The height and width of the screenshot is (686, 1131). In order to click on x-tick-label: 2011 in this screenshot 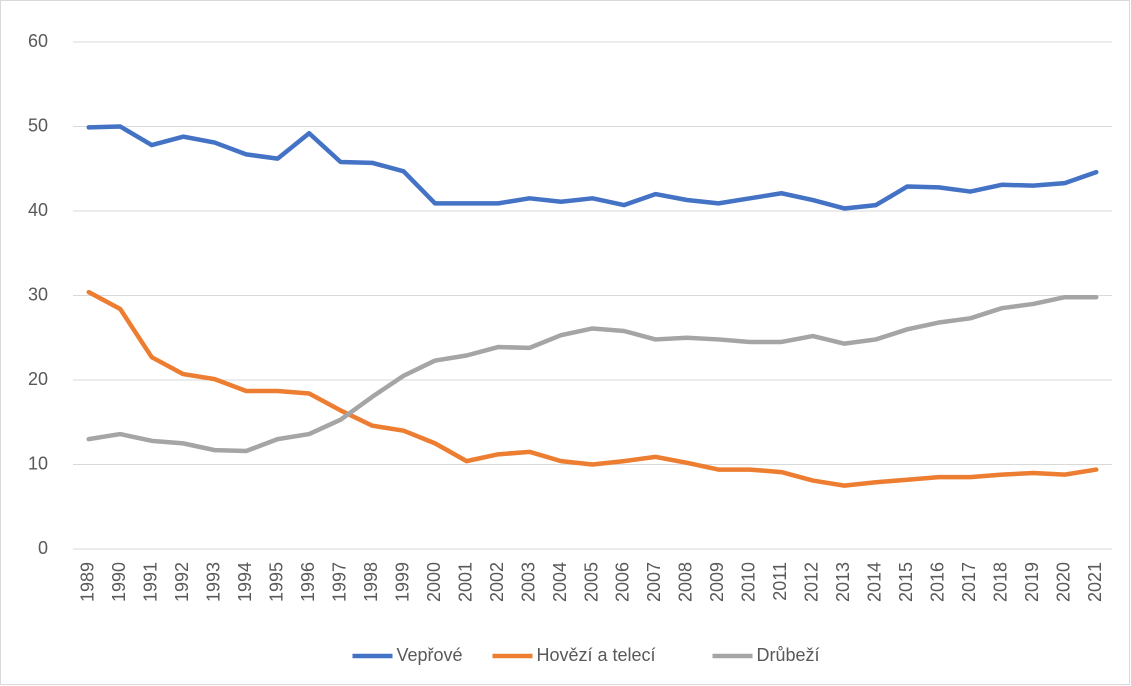, I will do `click(780, 581)`.